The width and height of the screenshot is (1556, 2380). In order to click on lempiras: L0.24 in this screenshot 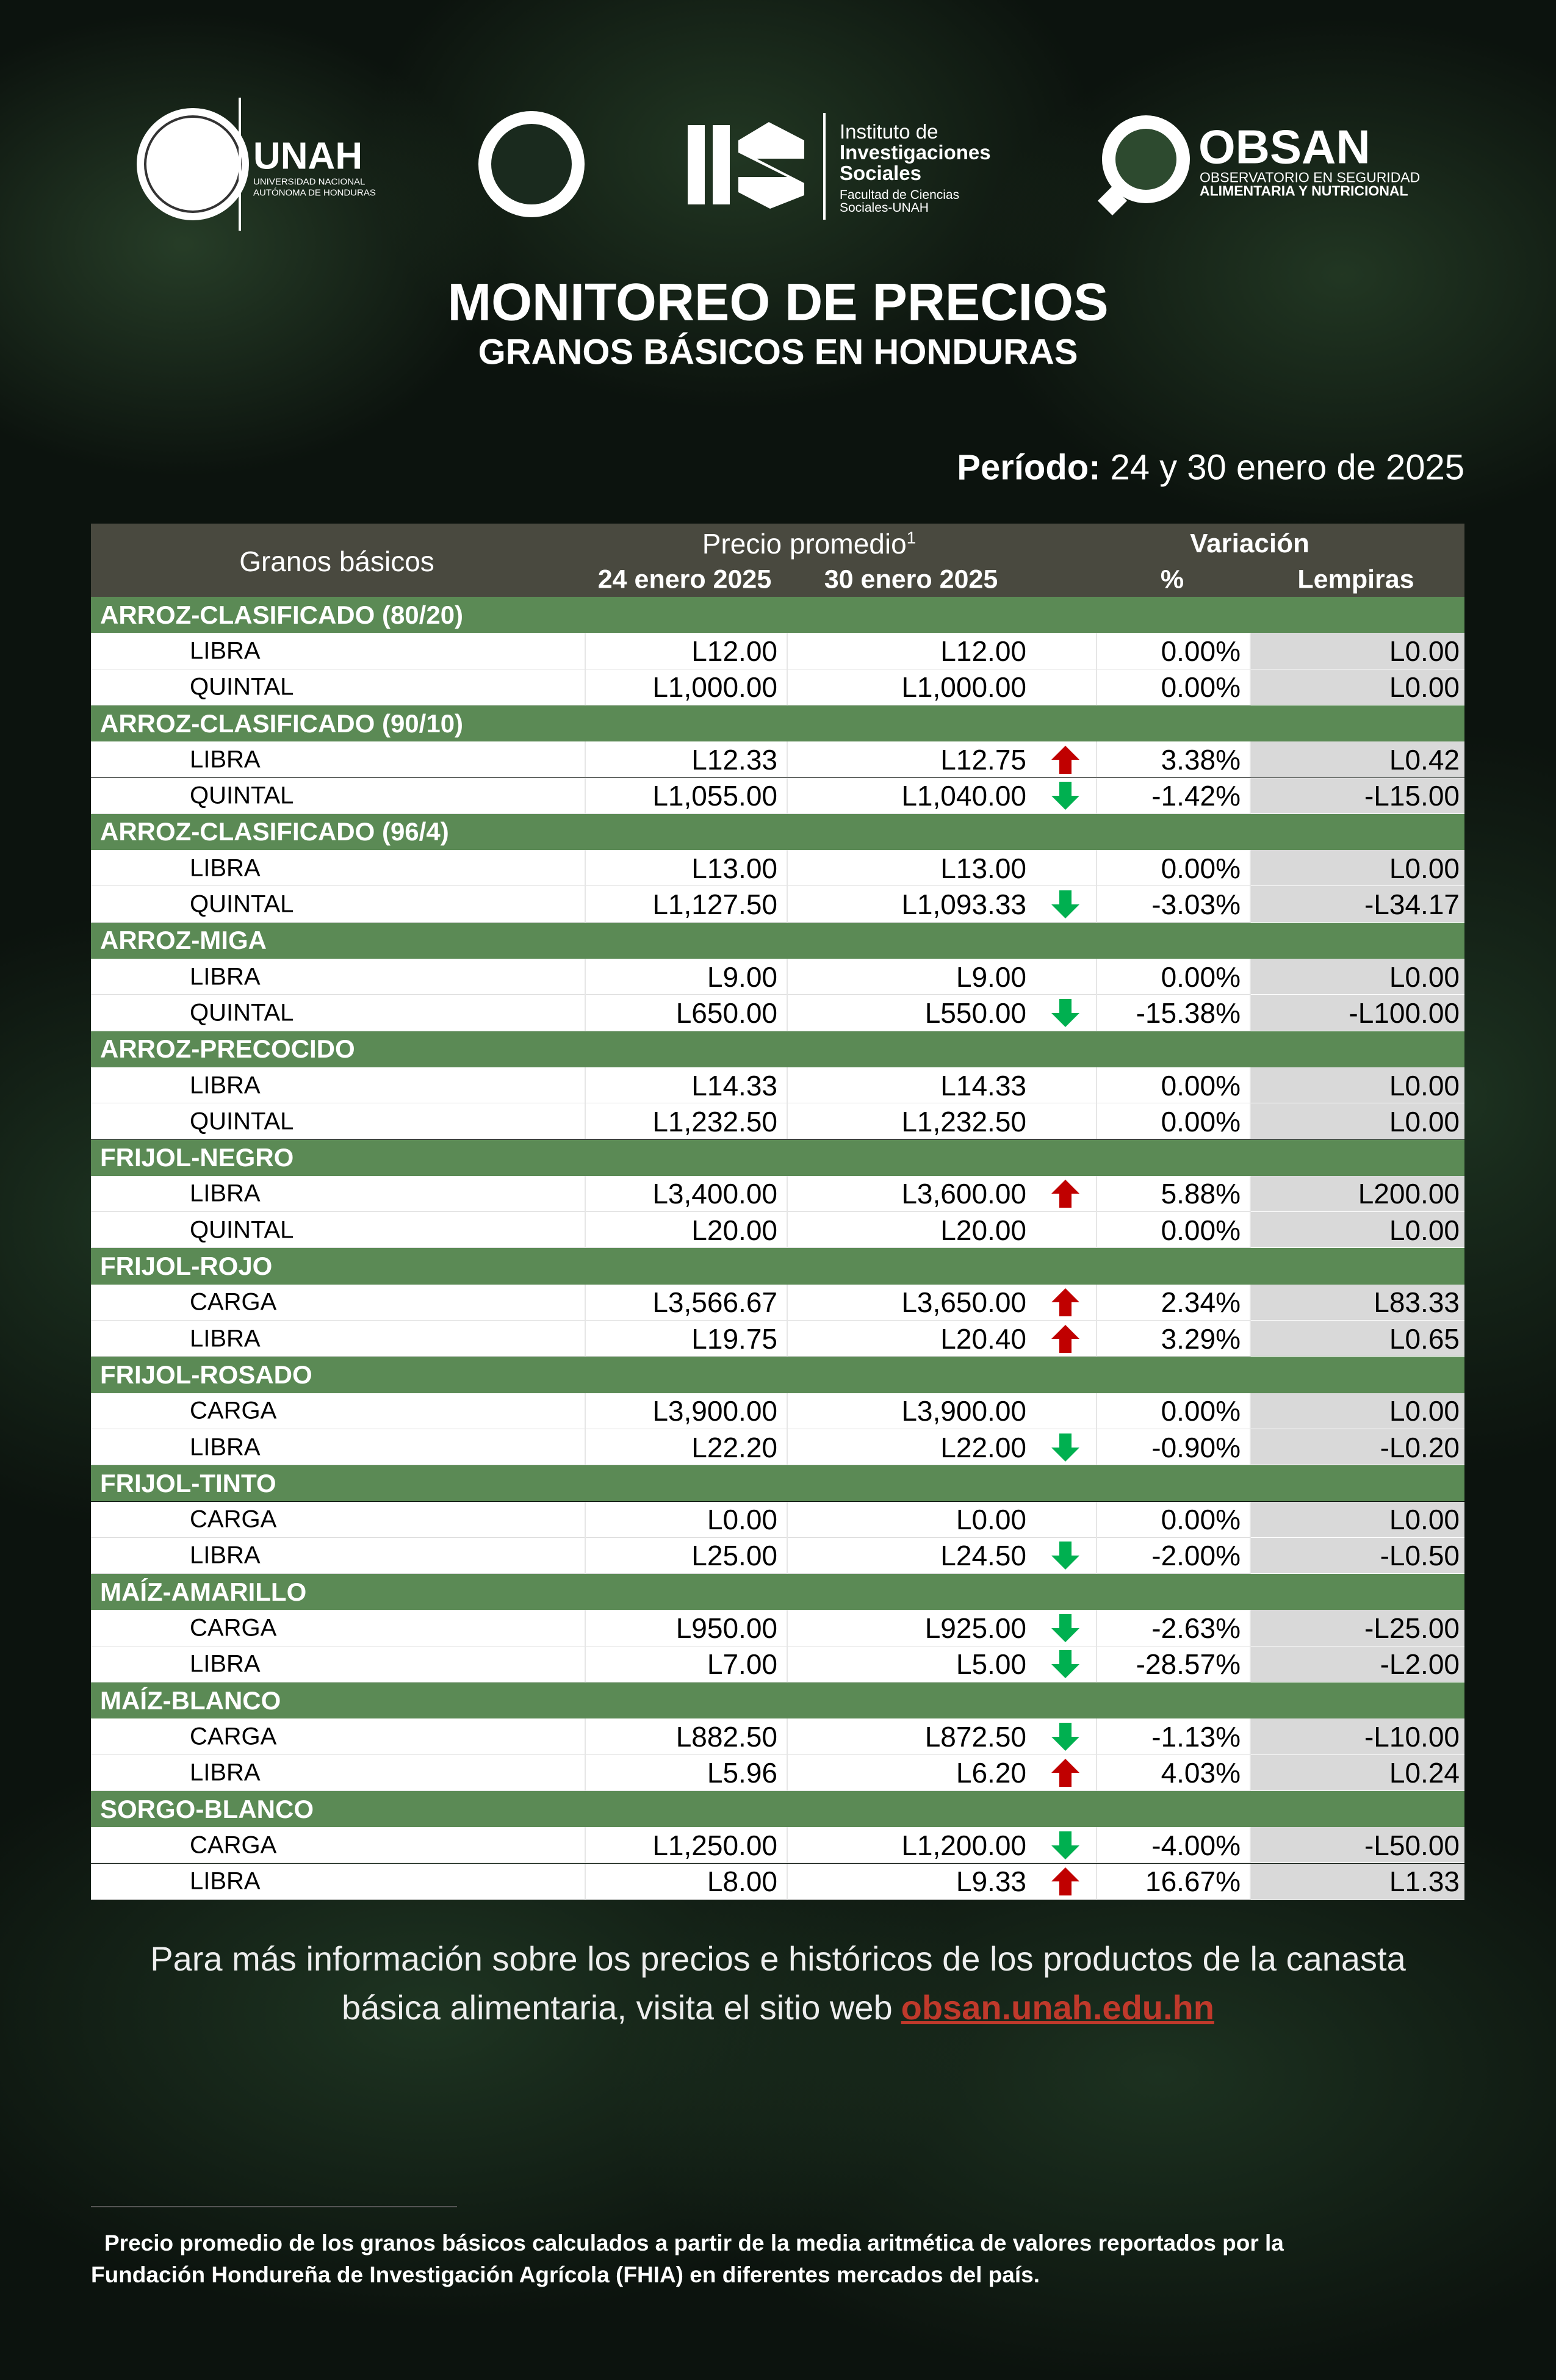, I will do `click(1424, 1773)`.